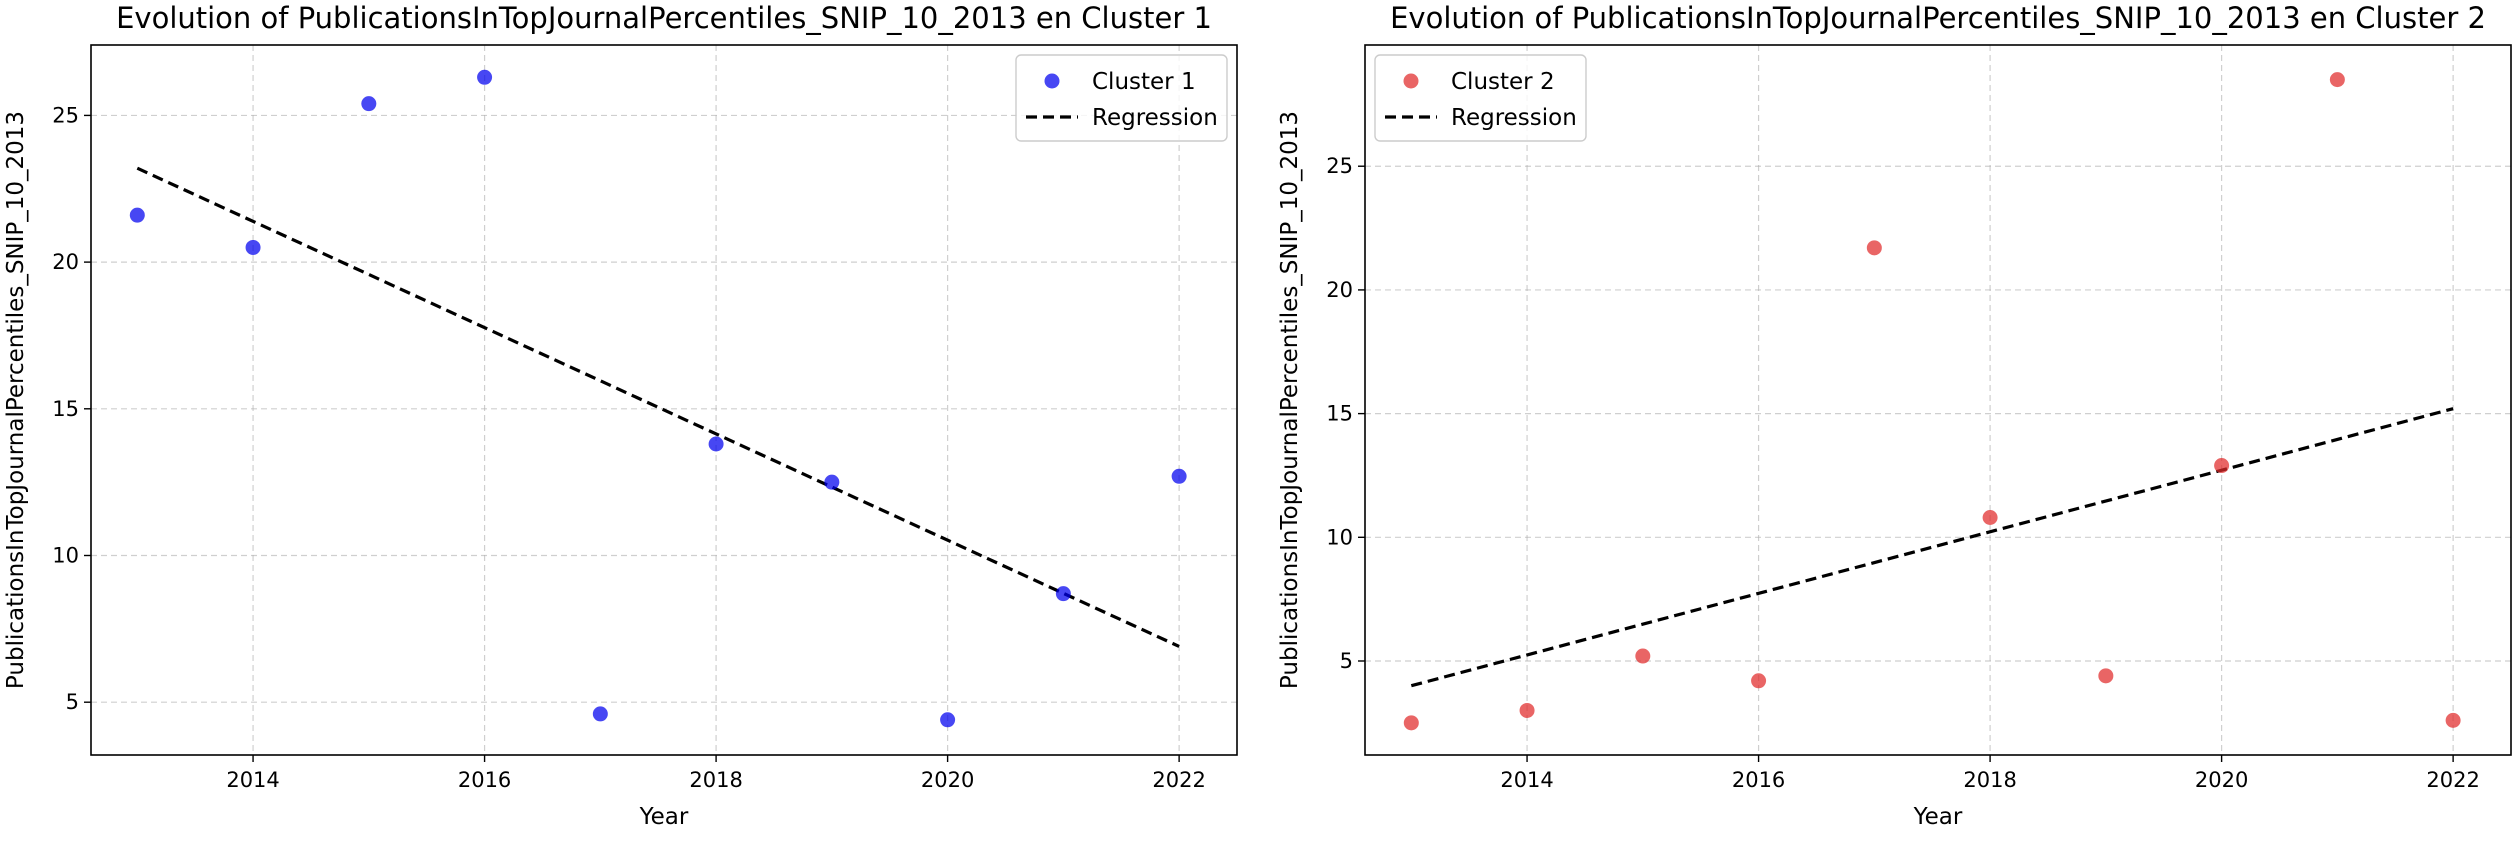  I want to click on legend: Cluster 2 Regression, so click(1480, 98).